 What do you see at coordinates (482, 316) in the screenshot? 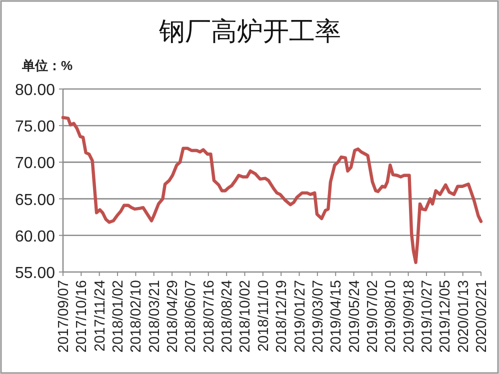
I see `x-tick-label: 2020/02/21` at bounding box center [482, 316].